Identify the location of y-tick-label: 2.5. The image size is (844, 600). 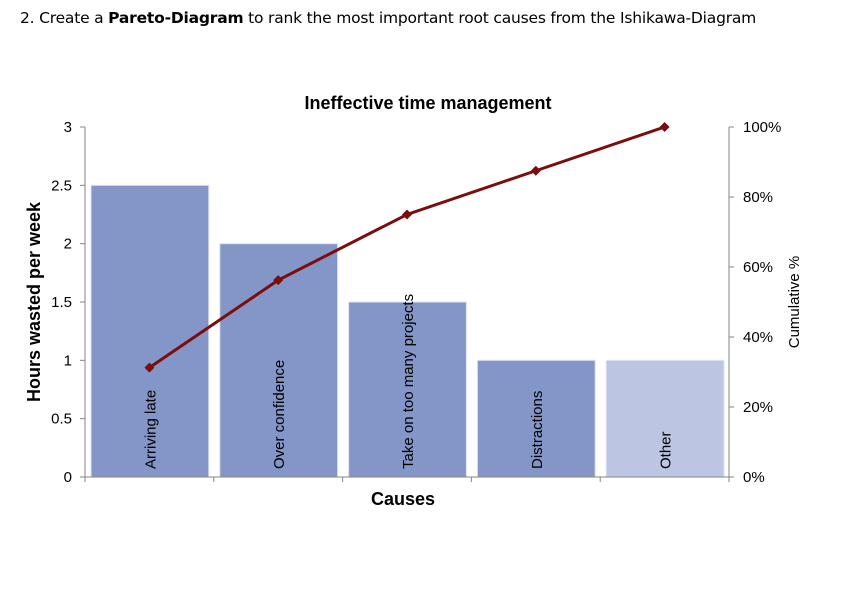
(61, 185).